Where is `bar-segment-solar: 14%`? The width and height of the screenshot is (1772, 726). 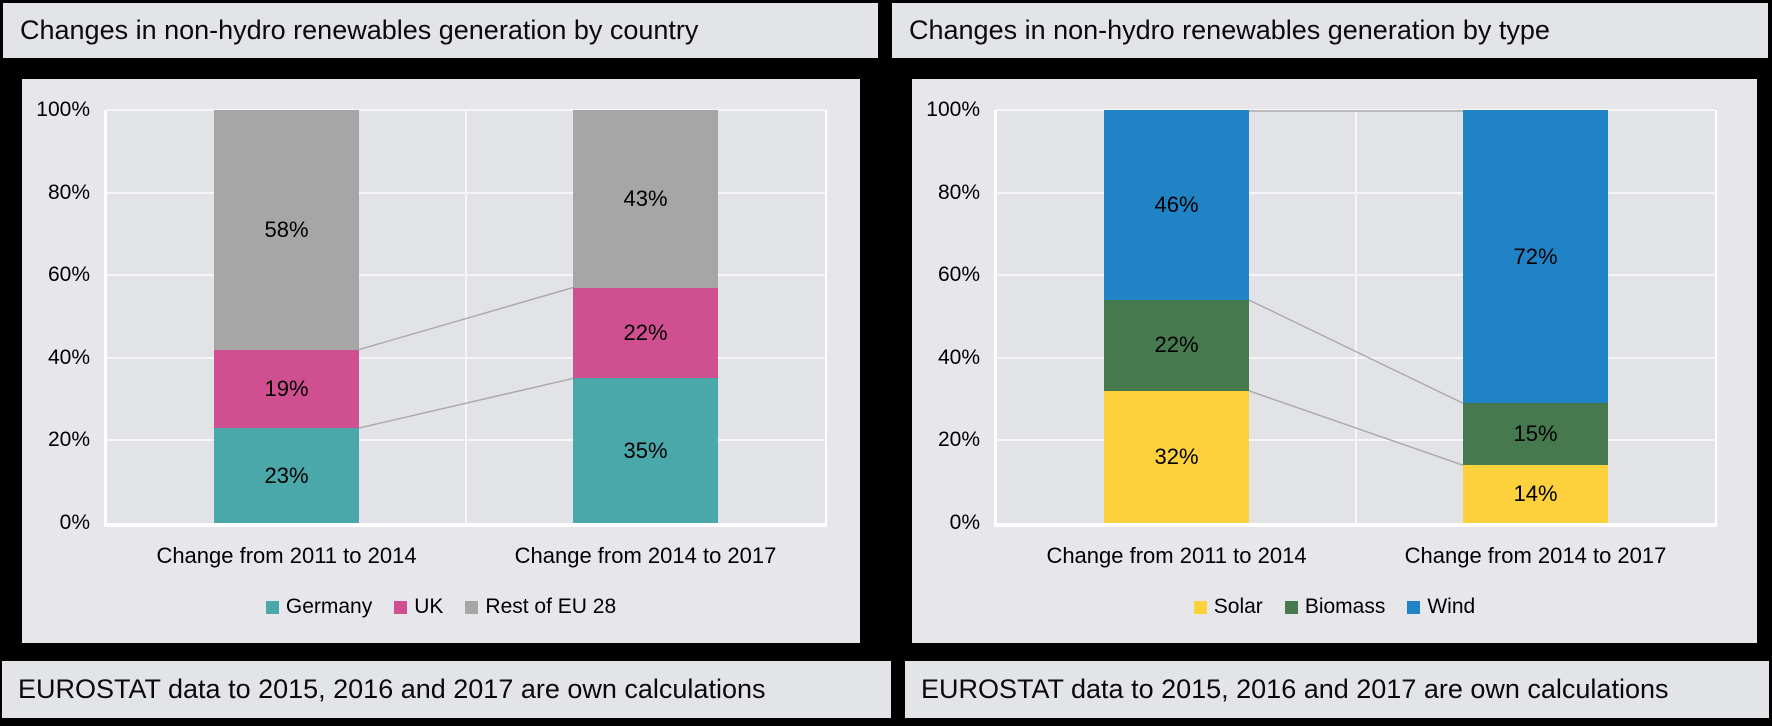 bar-segment-solar: 14% is located at coordinates (1535, 494).